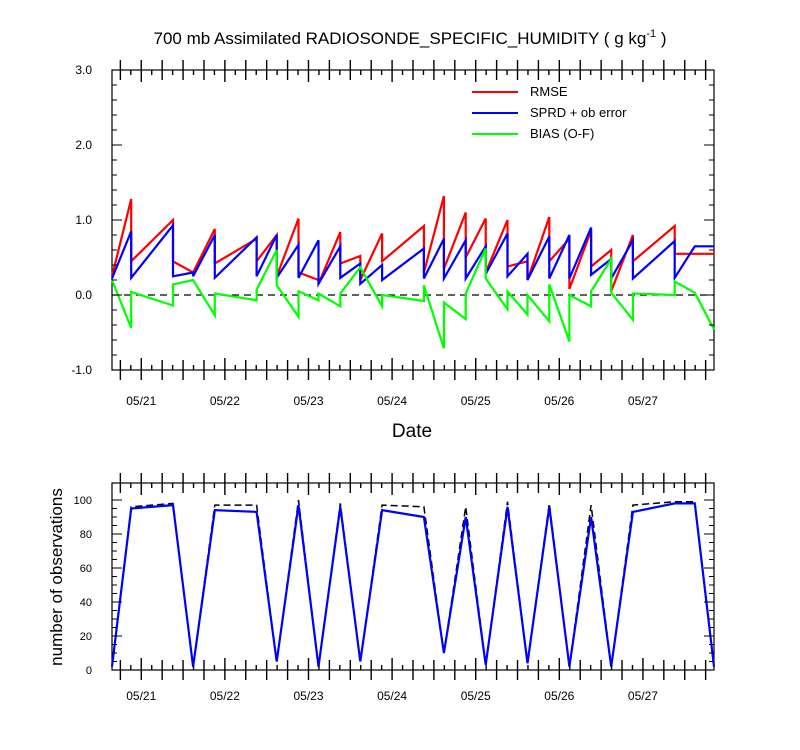 Image resolution: width=800 pixels, height=750 pixels. What do you see at coordinates (86, 637) in the screenshot?
I see `y-tick-label: 20` at bounding box center [86, 637].